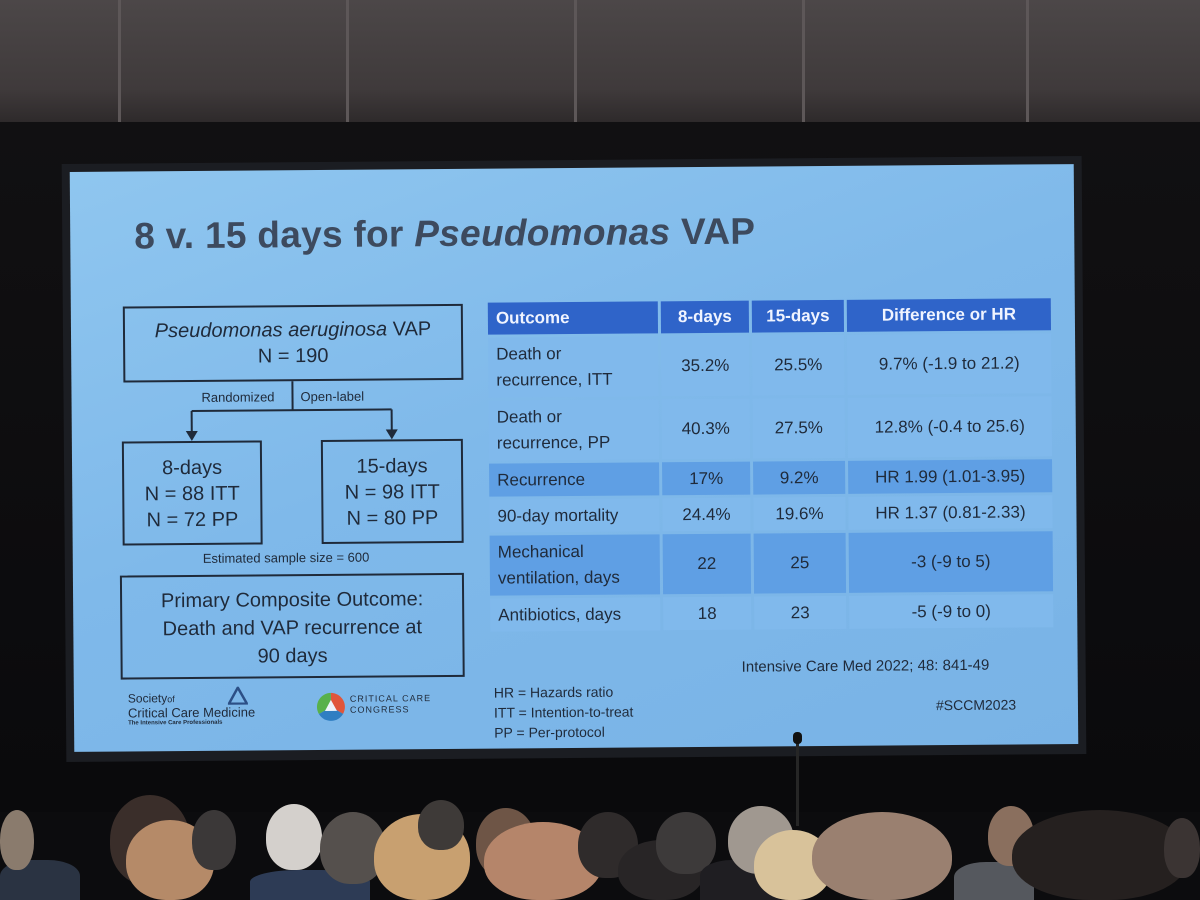 The height and width of the screenshot is (900, 1200). What do you see at coordinates (713, 231) in the screenshot?
I see `slide-title-suffix: VAP` at bounding box center [713, 231].